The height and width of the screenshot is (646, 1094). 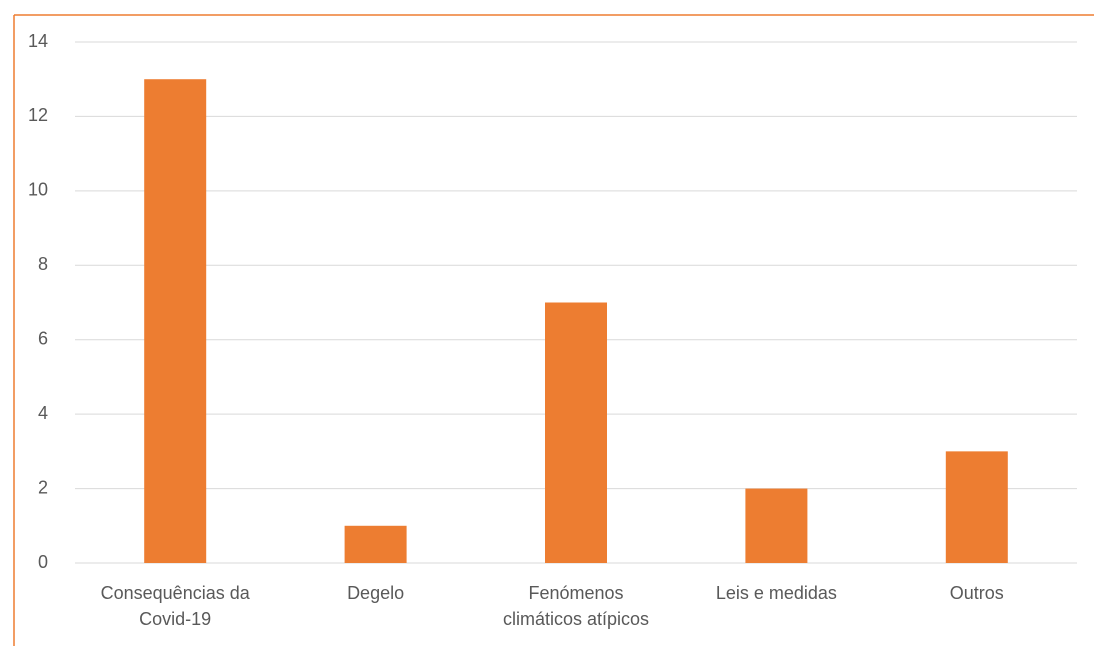 I want to click on x-tick-label: Degelo, so click(x=376, y=593).